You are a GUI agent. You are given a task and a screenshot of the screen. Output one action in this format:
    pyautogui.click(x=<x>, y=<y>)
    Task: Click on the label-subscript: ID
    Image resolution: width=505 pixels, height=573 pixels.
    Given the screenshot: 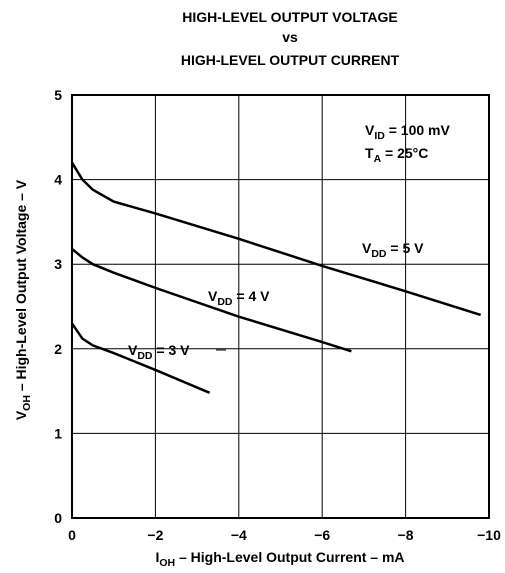 What is the action you would take?
    pyautogui.click(x=379, y=136)
    